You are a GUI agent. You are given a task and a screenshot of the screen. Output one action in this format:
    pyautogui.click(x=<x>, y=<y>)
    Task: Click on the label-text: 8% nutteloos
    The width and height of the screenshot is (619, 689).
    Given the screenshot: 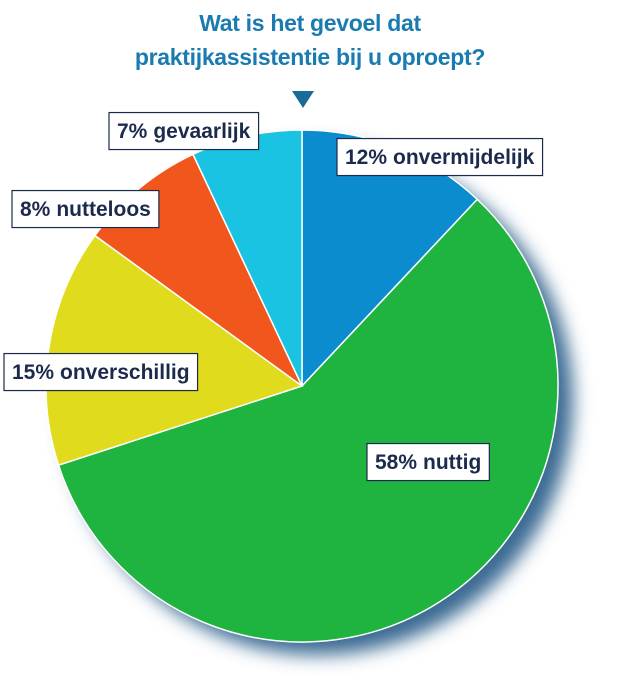 What is the action you would take?
    pyautogui.click(x=85, y=209)
    